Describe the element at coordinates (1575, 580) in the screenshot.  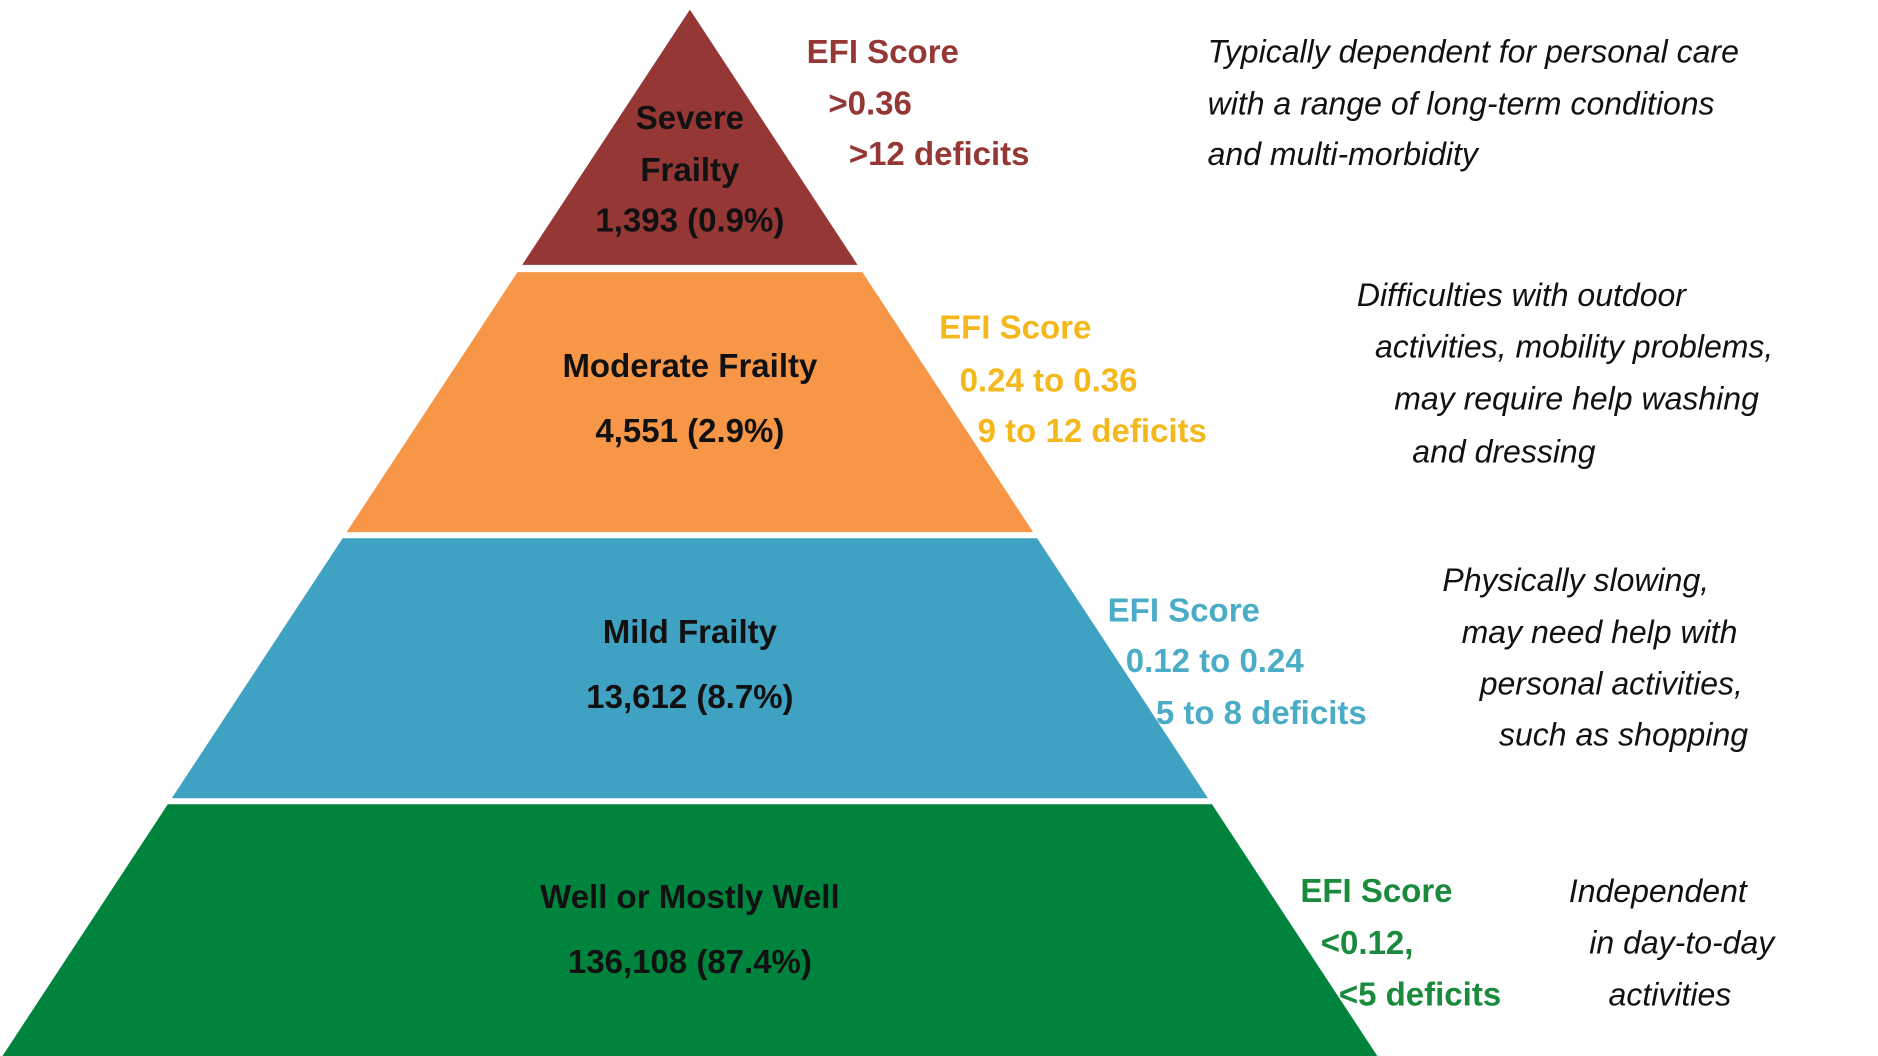
I see `level-description: Physically slowing,` at that location.